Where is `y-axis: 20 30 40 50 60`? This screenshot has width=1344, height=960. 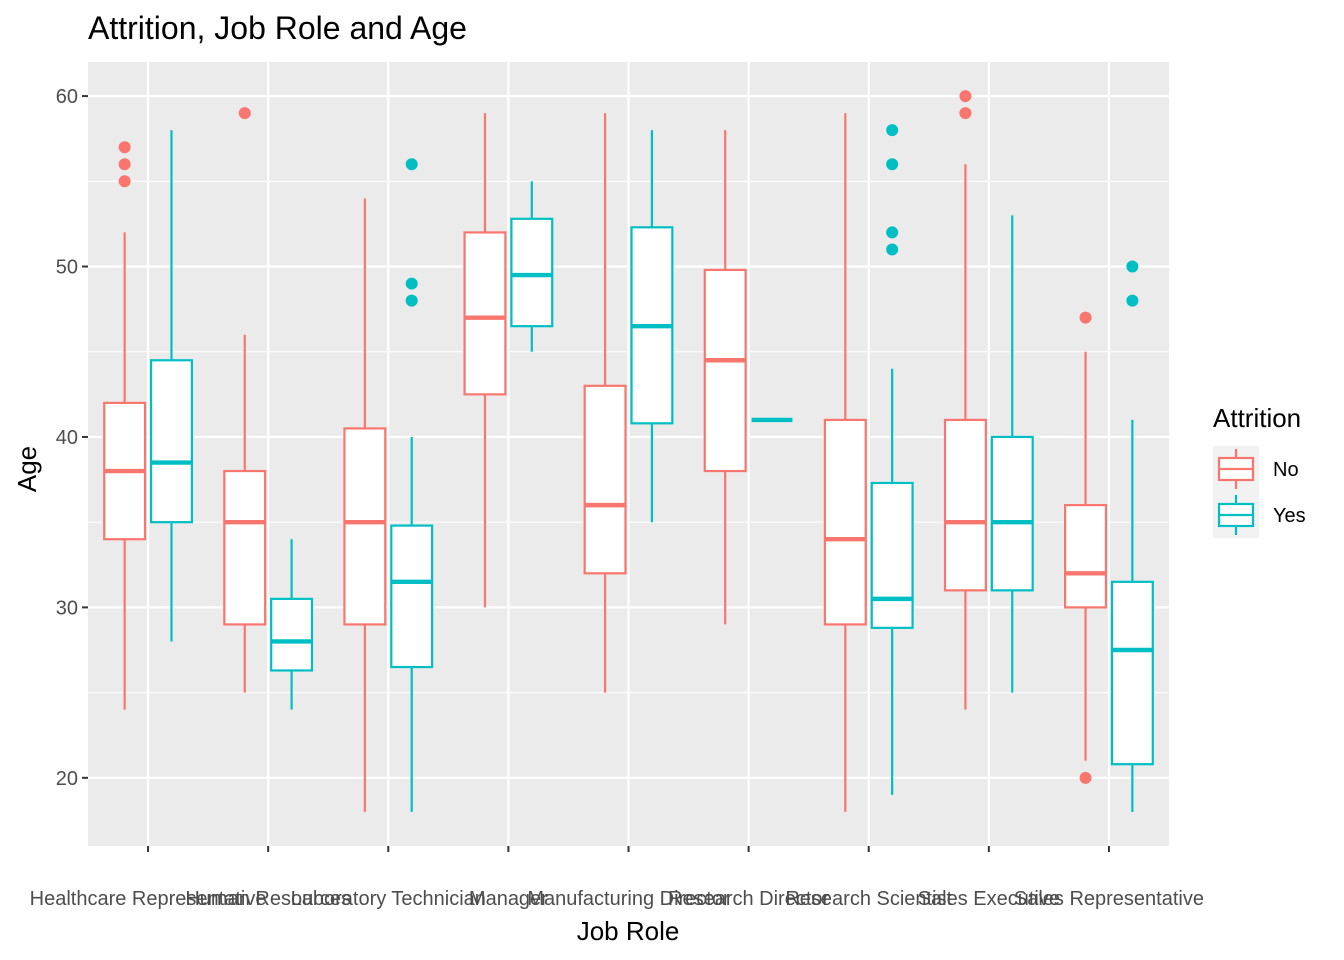
y-axis: 20 30 40 50 60 is located at coordinates (72, 438).